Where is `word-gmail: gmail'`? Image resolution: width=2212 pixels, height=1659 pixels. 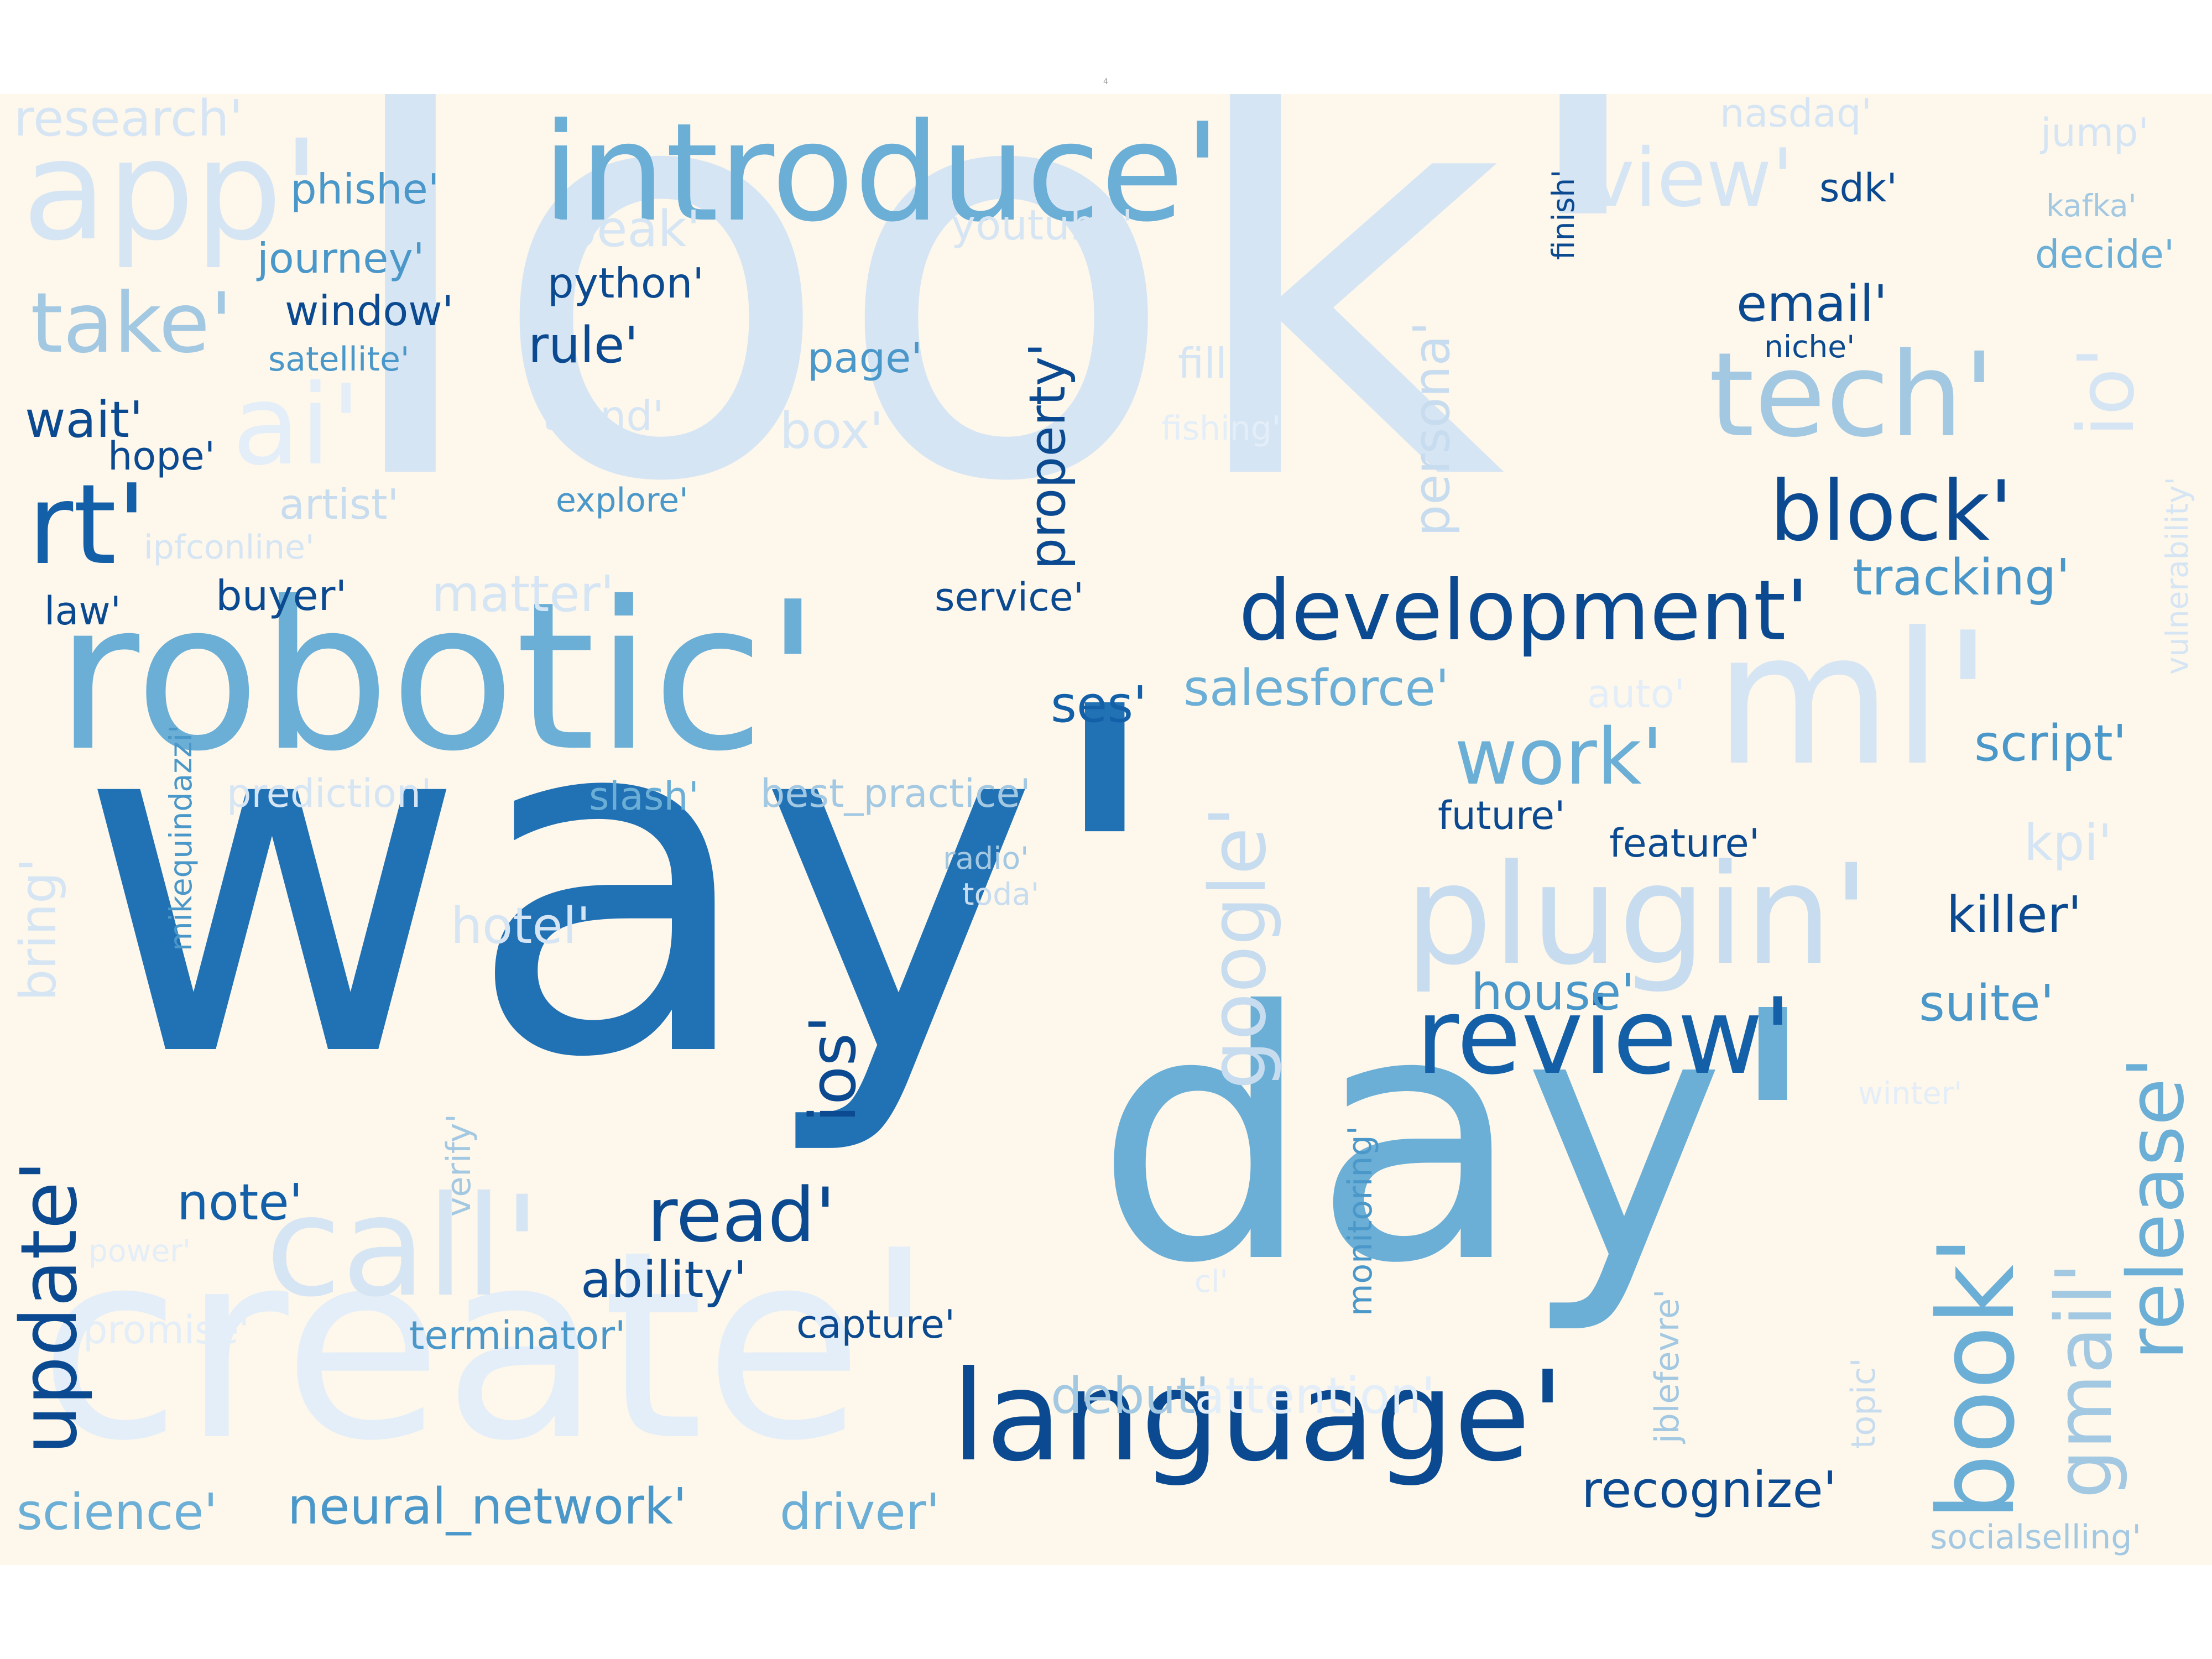
word-gmail: gmail' is located at coordinates (2085, 1381).